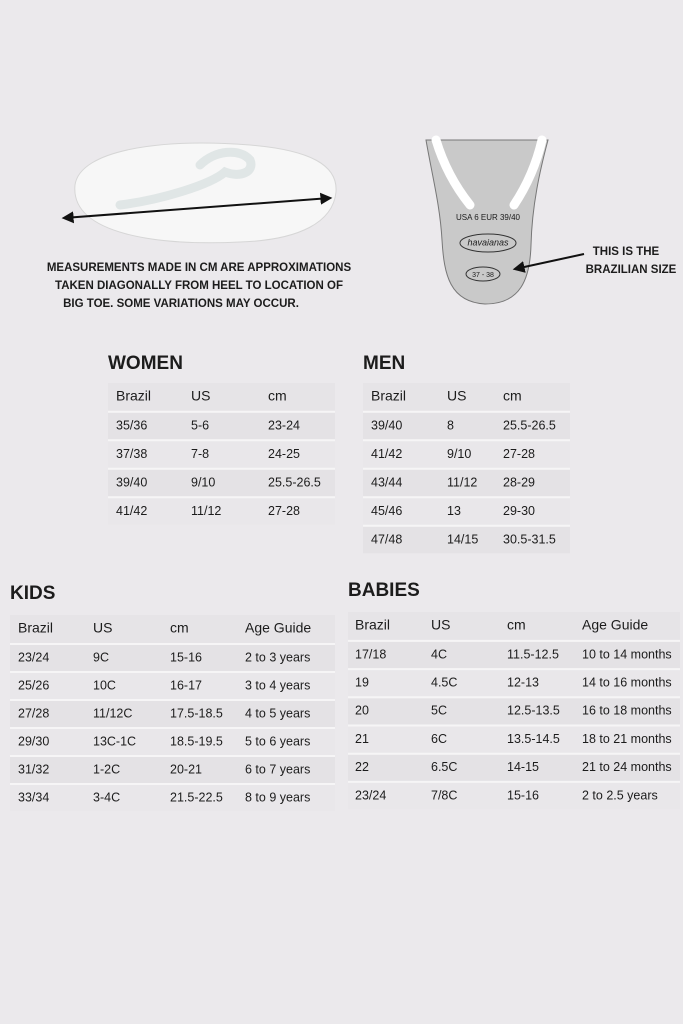 The image size is (683, 1024). I want to click on callout-text: THIS IS THE, so click(626, 252).